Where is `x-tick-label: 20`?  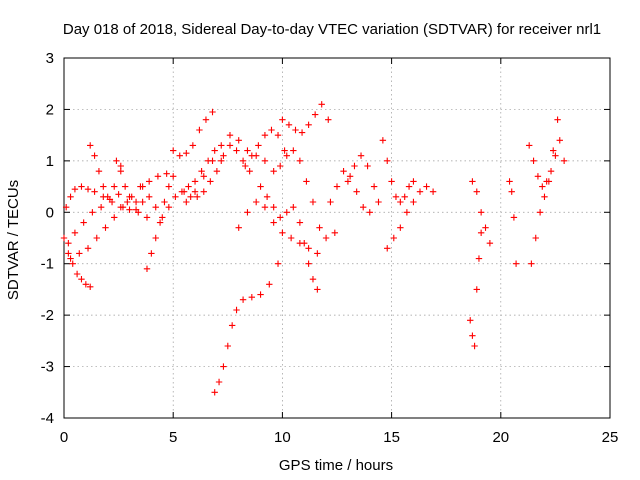 x-tick-label: 20 is located at coordinates (500, 437).